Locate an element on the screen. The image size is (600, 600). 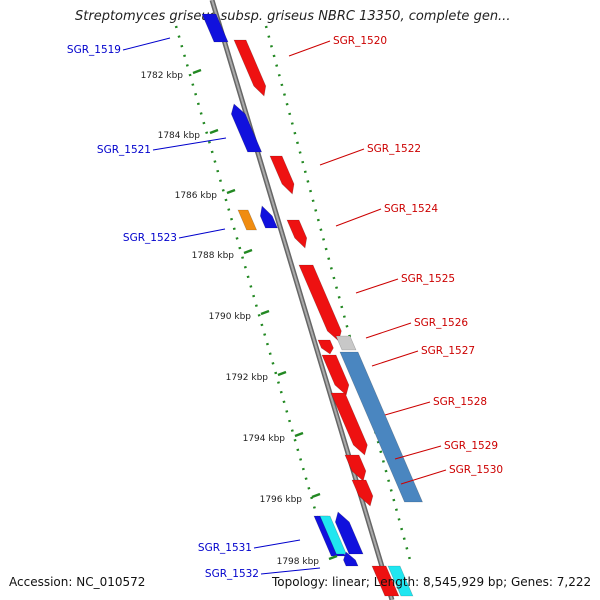
gene-label-SGR_1524: SGR_1524 is located at coordinates (411, 209).